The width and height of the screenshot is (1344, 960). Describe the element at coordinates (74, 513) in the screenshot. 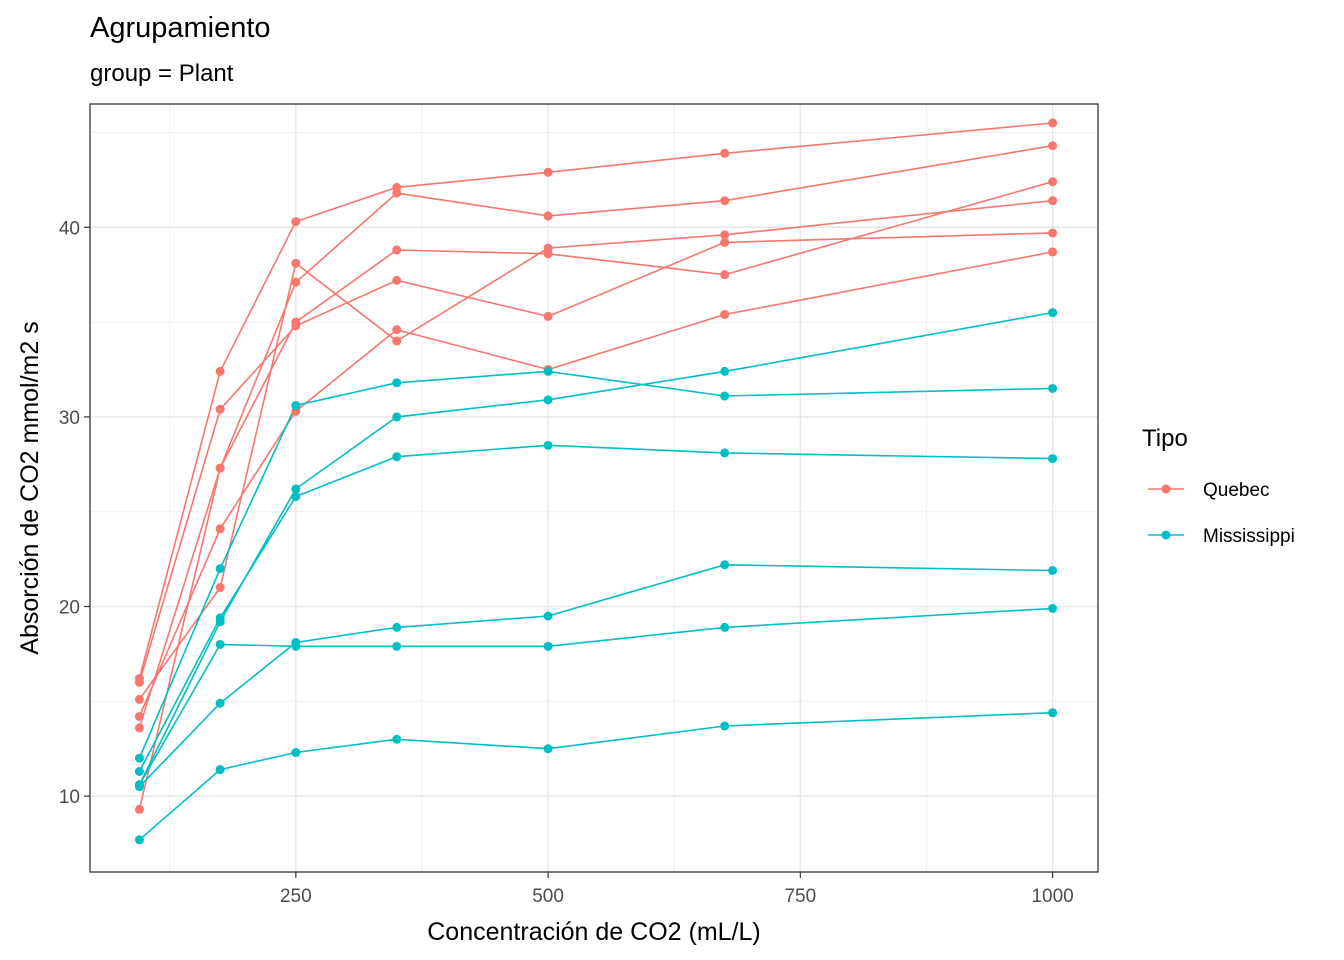

I see `y-axis: 10 20 30 40` at that location.